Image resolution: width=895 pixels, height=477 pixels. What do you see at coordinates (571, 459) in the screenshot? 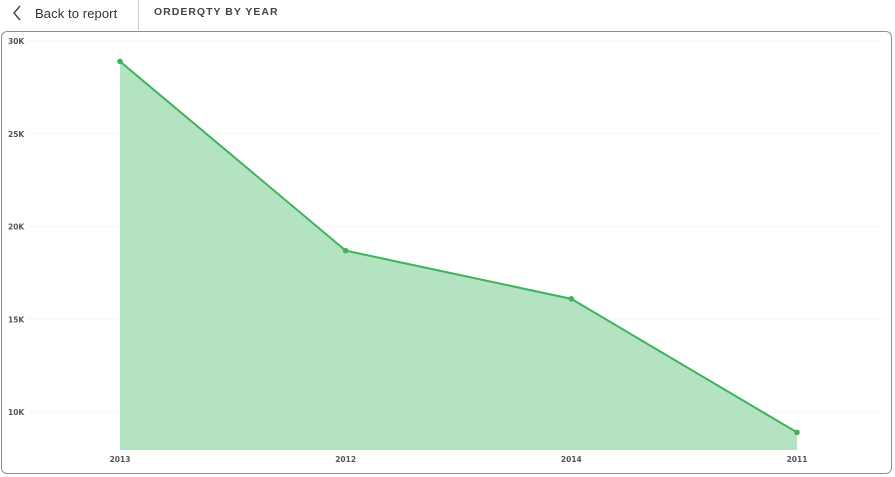
I see `x-tick-label: 2014` at bounding box center [571, 459].